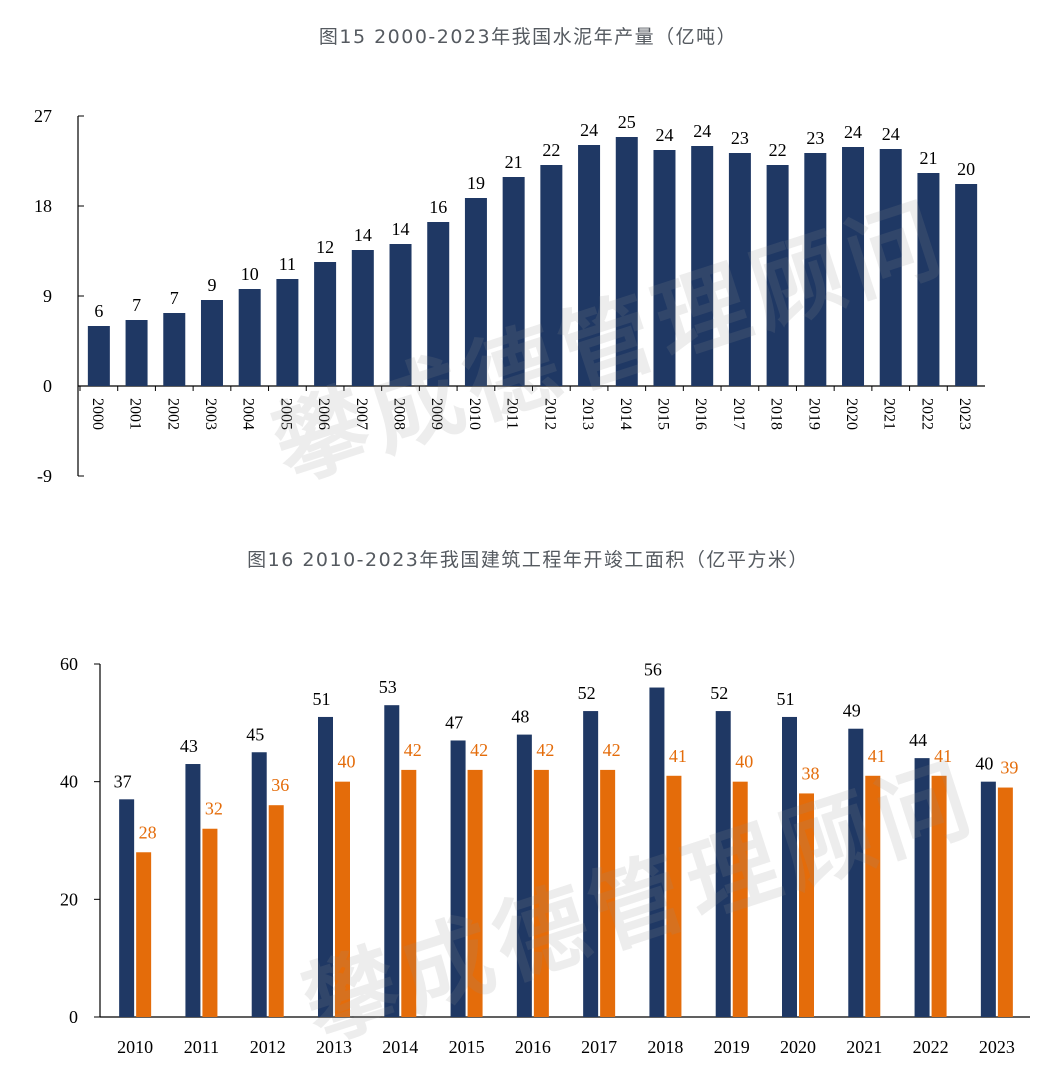 The height and width of the screenshot is (1083, 1056). What do you see at coordinates (97, 414) in the screenshot?
I see `x-tick-label: 2000` at bounding box center [97, 414].